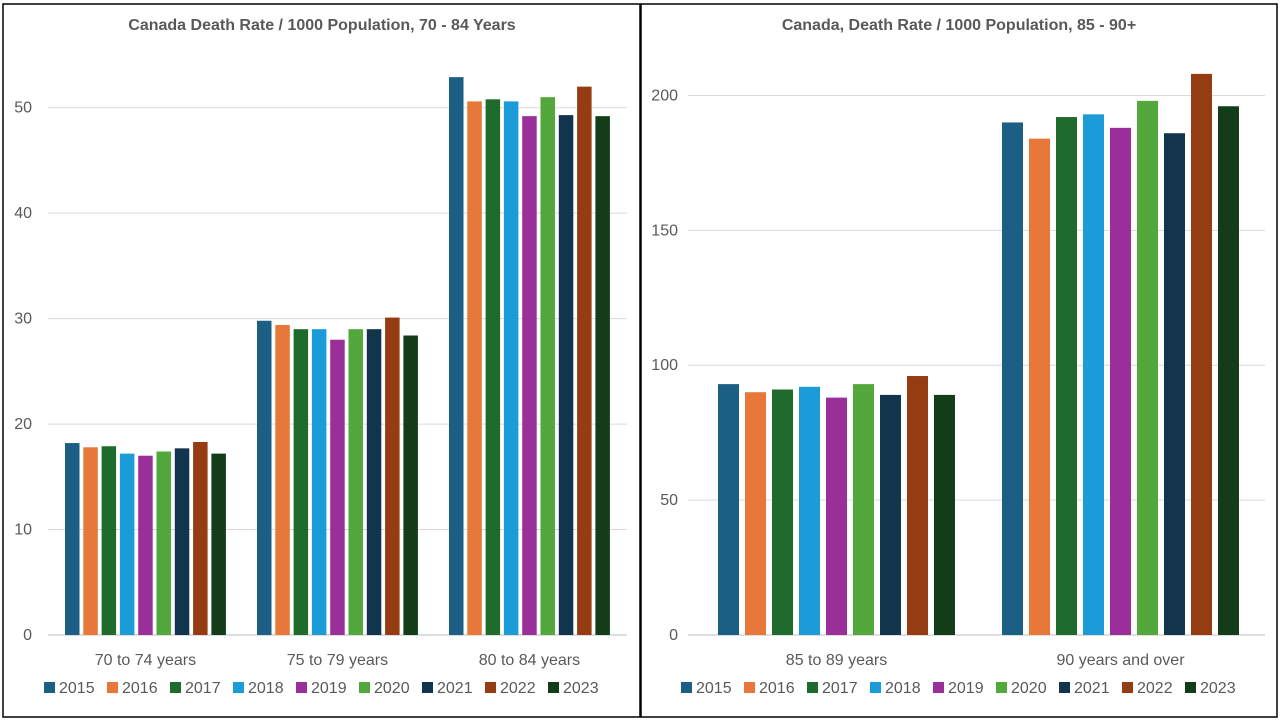 The height and width of the screenshot is (725, 1280). What do you see at coordinates (1120, 660) in the screenshot?
I see `x-category-label-2-1: 90 years and over` at bounding box center [1120, 660].